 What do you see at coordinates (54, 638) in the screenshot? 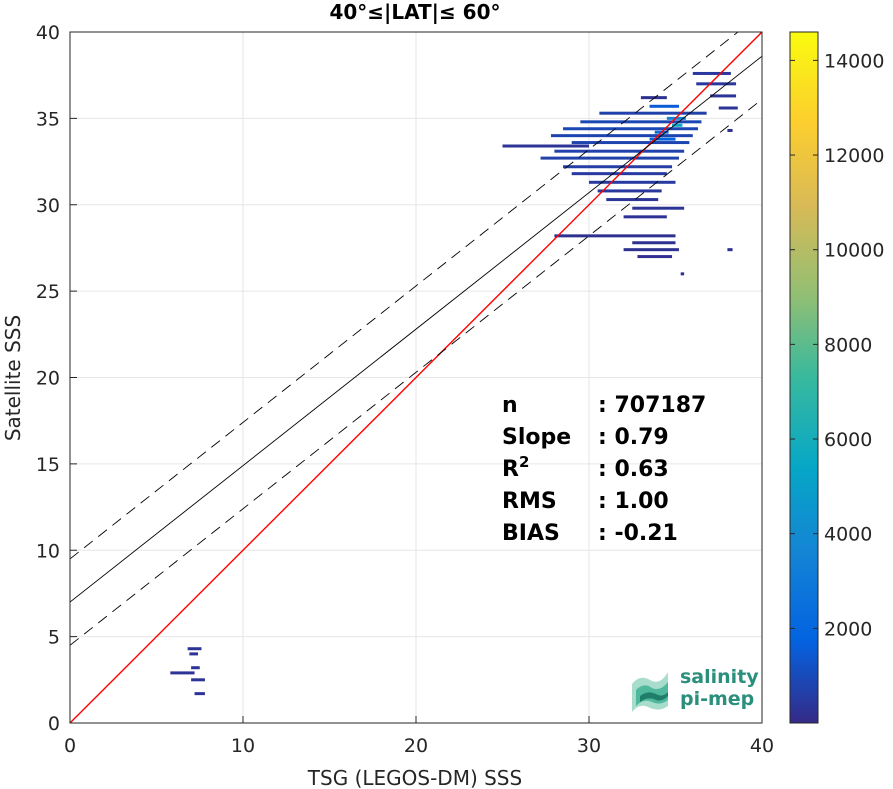
I see `y-tick-label: 5` at bounding box center [54, 638].